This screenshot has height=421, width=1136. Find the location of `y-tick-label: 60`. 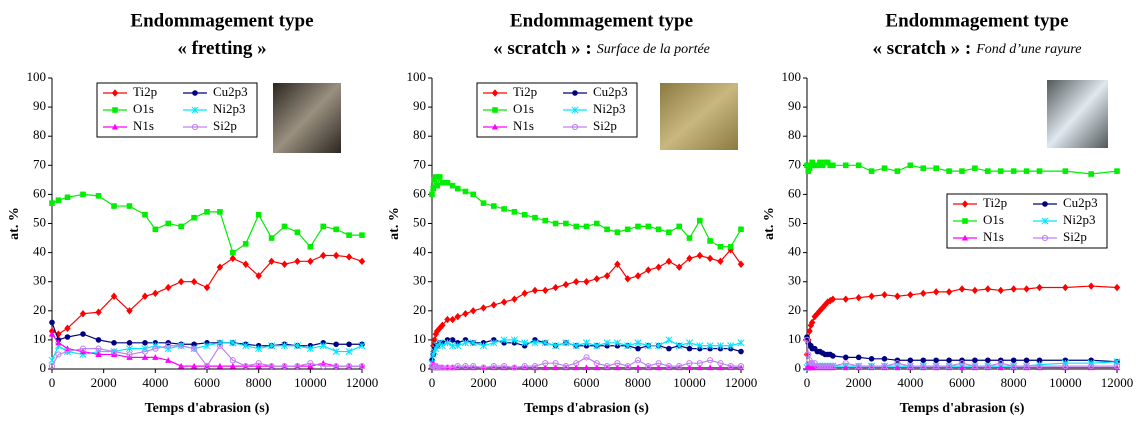

y-tick-label: 60 is located at coordinates (419, 192).